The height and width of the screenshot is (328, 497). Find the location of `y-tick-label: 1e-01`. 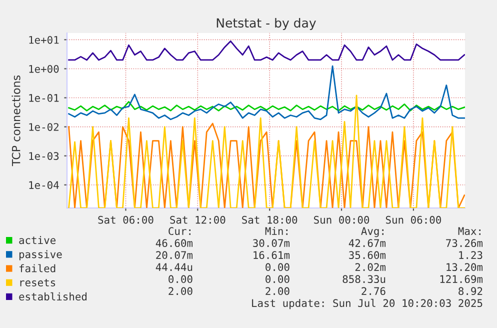

y-tick-label: 1e-01 is located at coordinates (44, 98).